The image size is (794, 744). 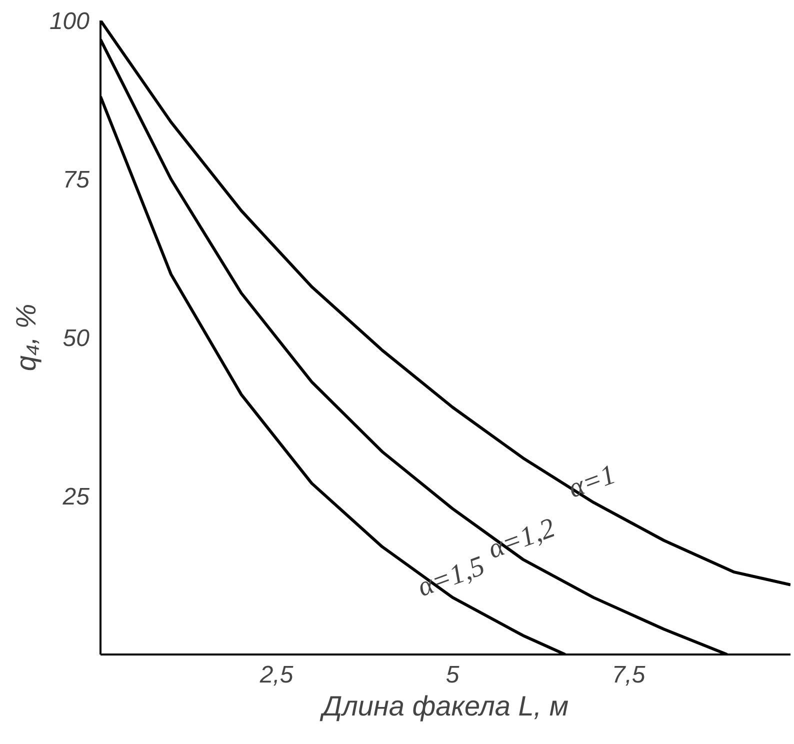 I want to click on x-tick-label: 2,5, so click(x=276, y=675).